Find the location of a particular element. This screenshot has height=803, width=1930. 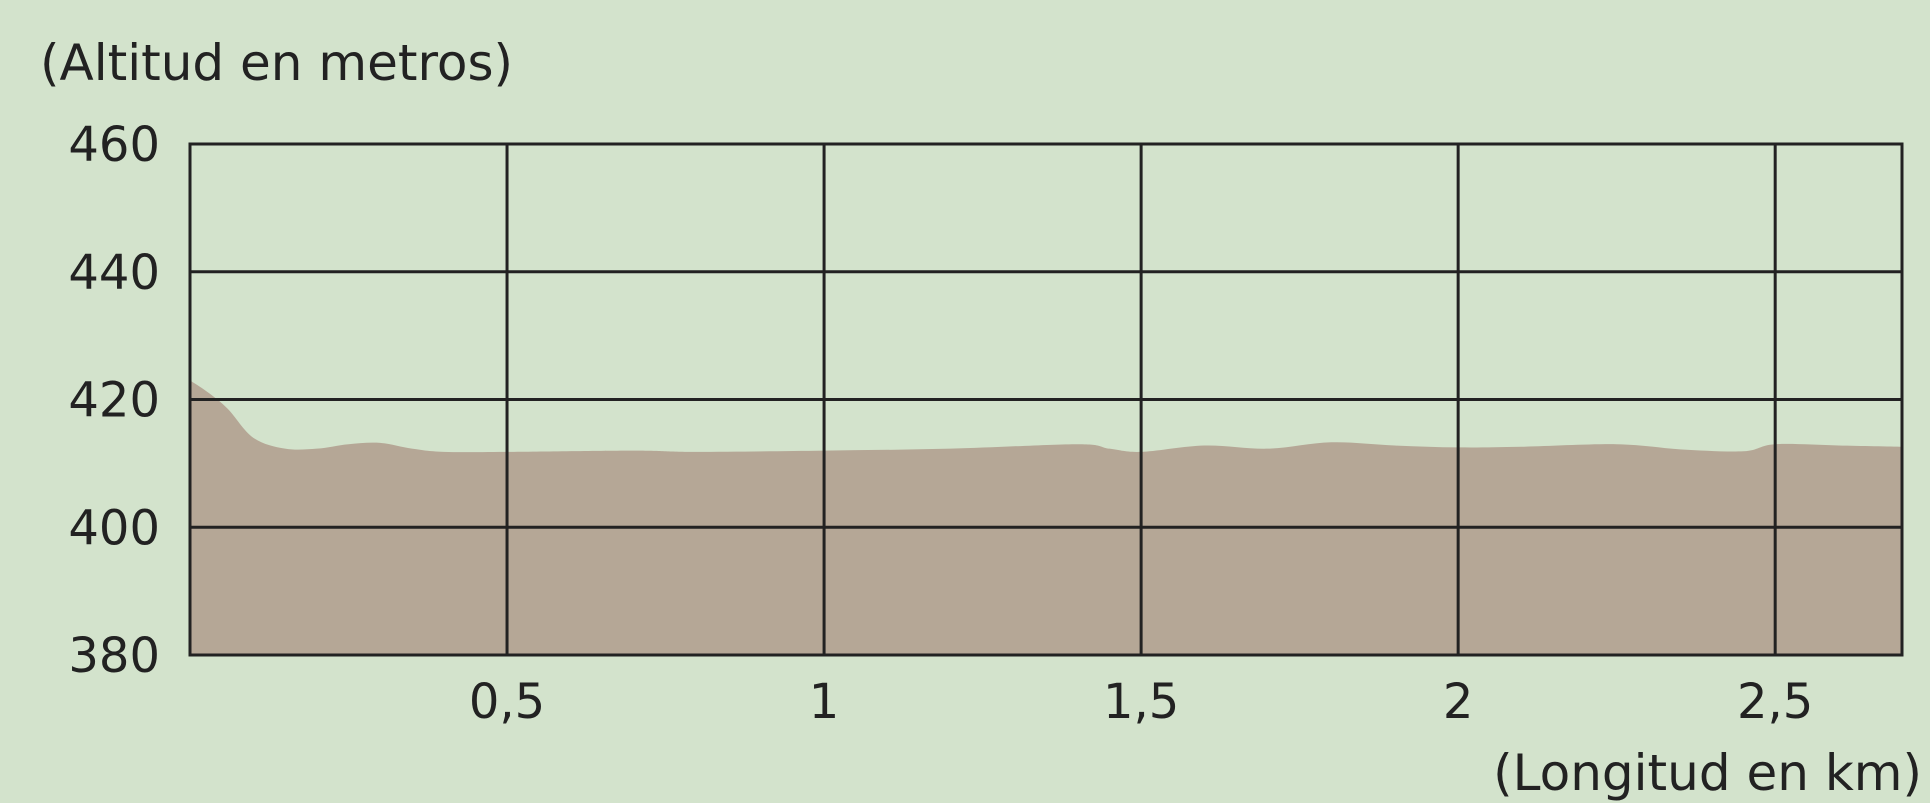

y-tick-label: 400 is located at coordinates (114, 528).